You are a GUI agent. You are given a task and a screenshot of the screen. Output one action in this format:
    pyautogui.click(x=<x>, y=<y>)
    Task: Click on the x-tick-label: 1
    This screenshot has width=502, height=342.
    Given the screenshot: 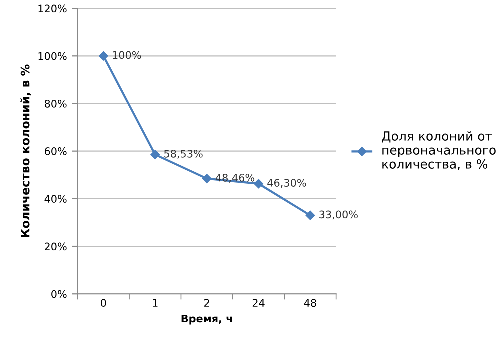 What is the action you would take?
    pyautogui.click(x=155, y=303)
    